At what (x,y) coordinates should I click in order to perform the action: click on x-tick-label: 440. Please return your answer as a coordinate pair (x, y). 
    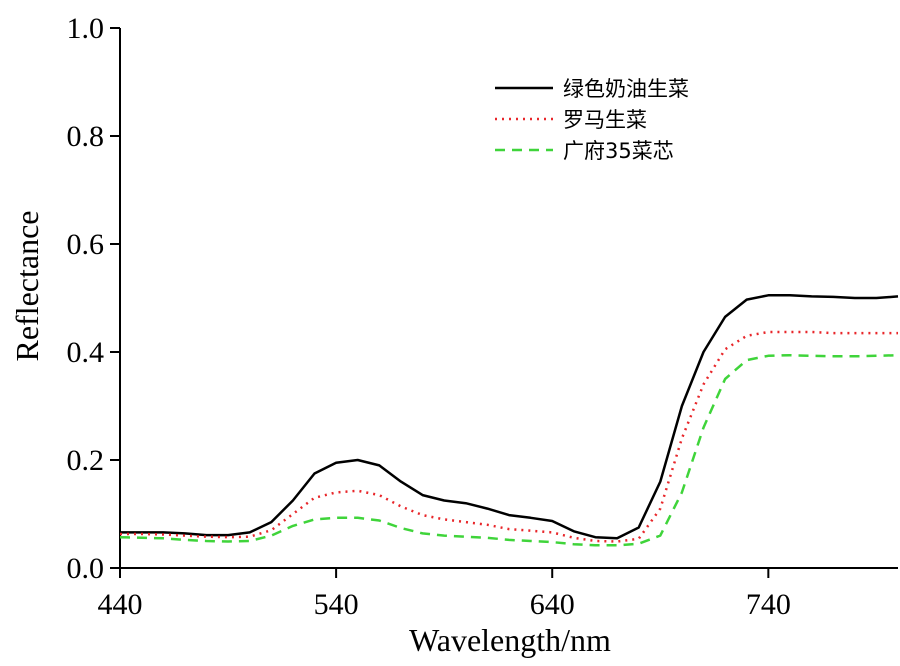
    Looking at the image, I should click on (120, 604).